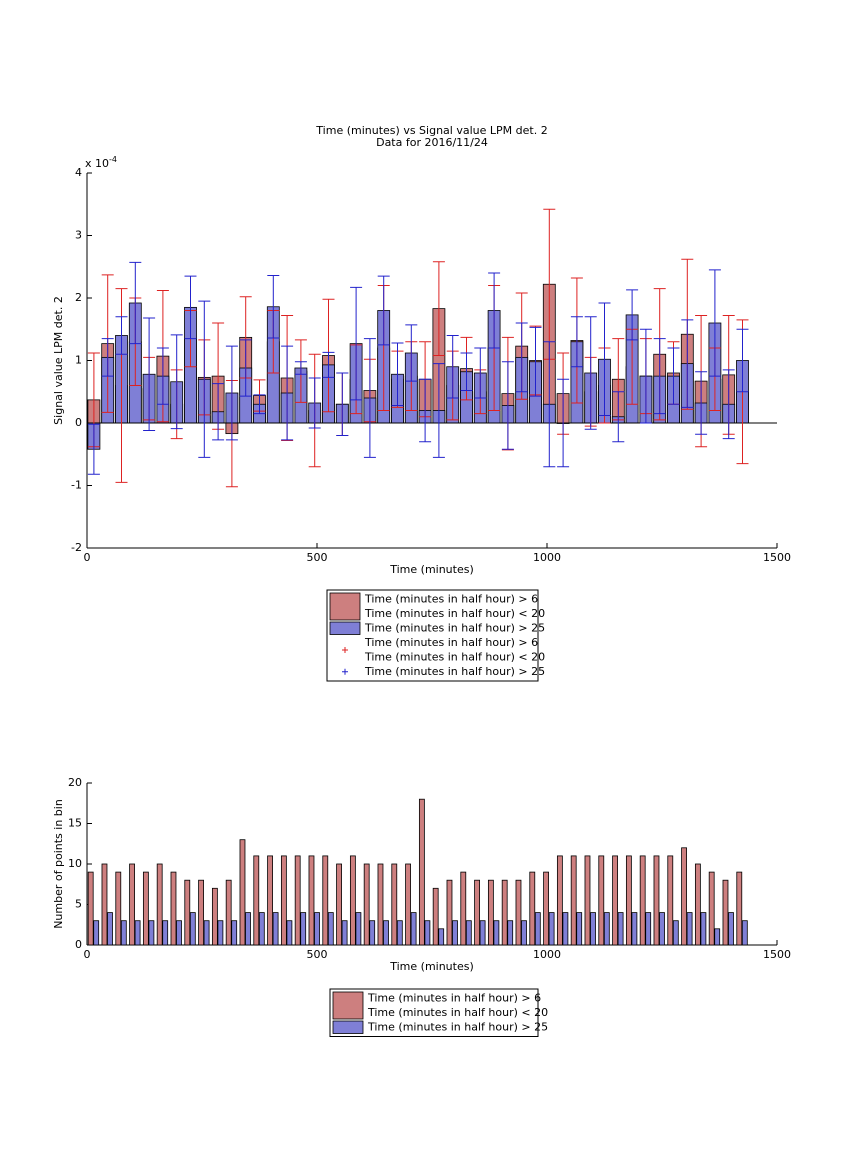  Describe the element at coordinates (87, 954) in the screenshot. I see `x-tick-label: 0` at that location.